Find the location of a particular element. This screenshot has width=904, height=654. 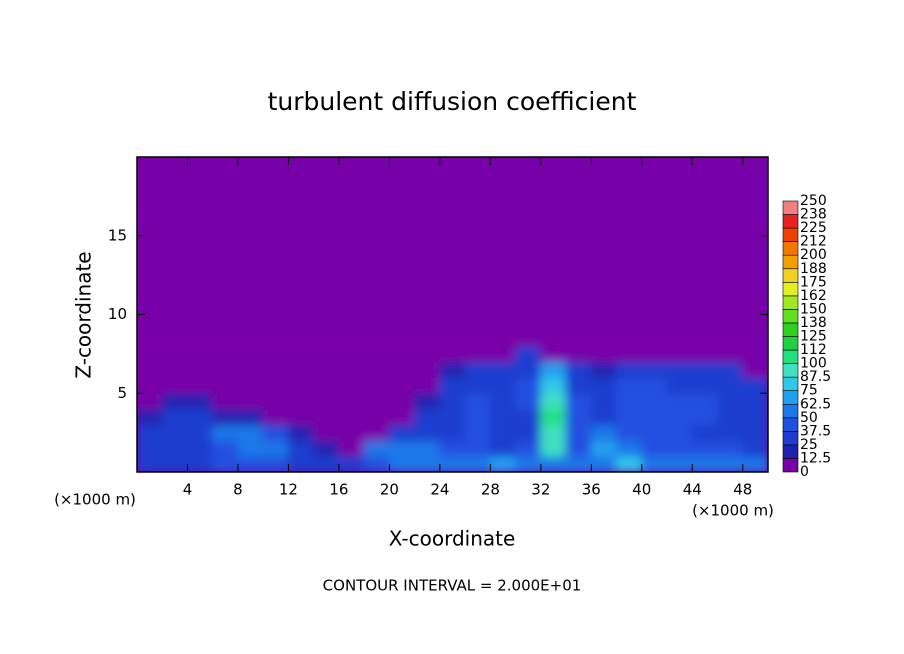

x-tick-label: 28 is located at coordinates (490, 490).